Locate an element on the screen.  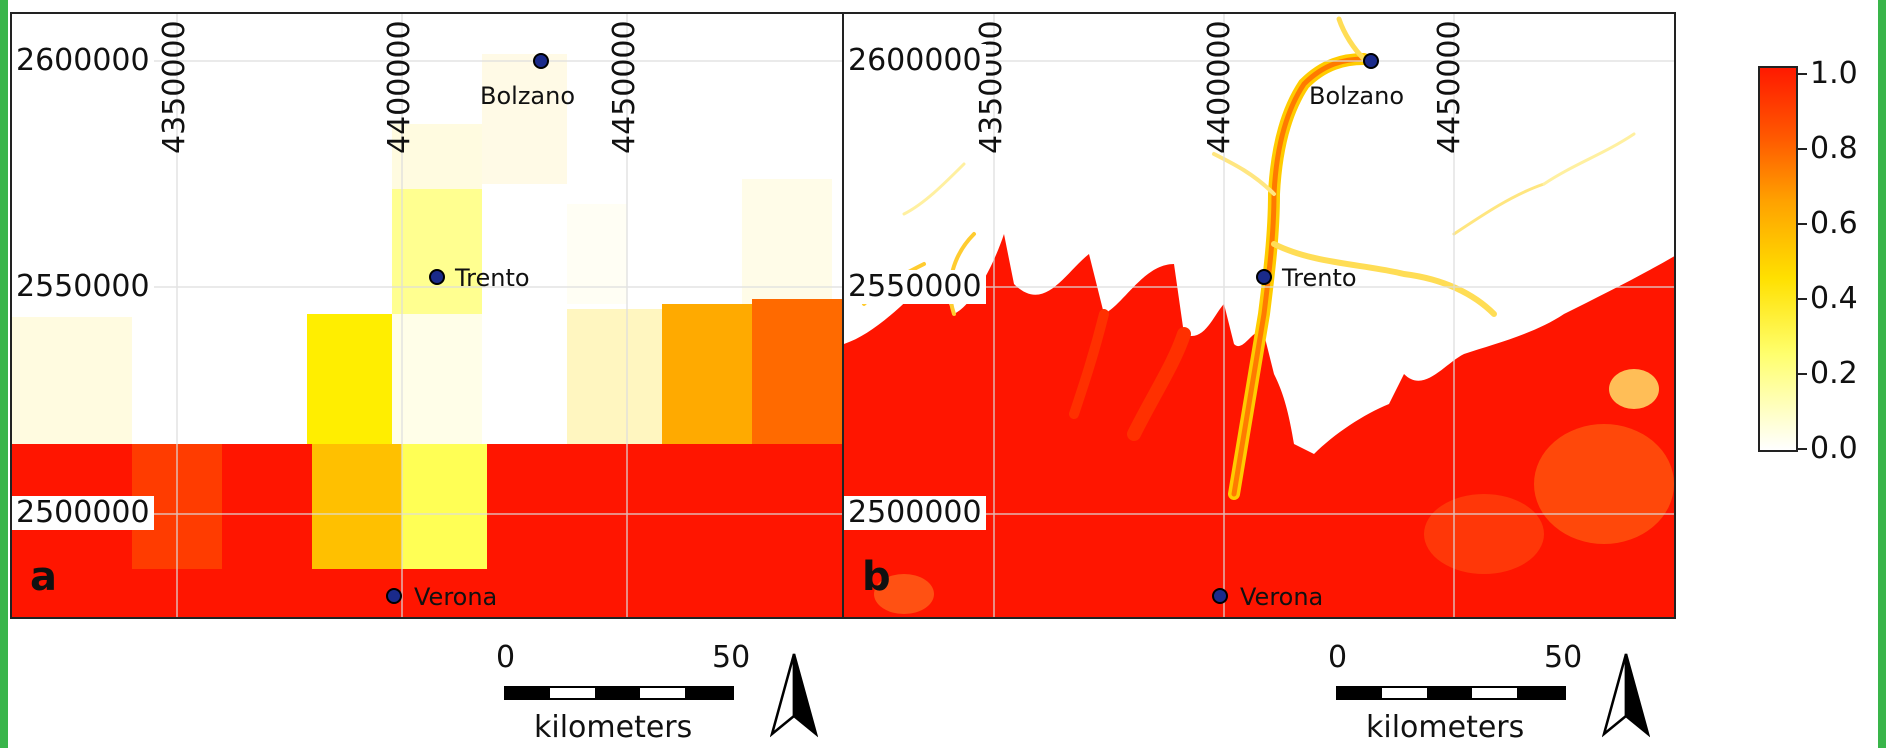
left-edge-strip is located at coordinates (4, 374).